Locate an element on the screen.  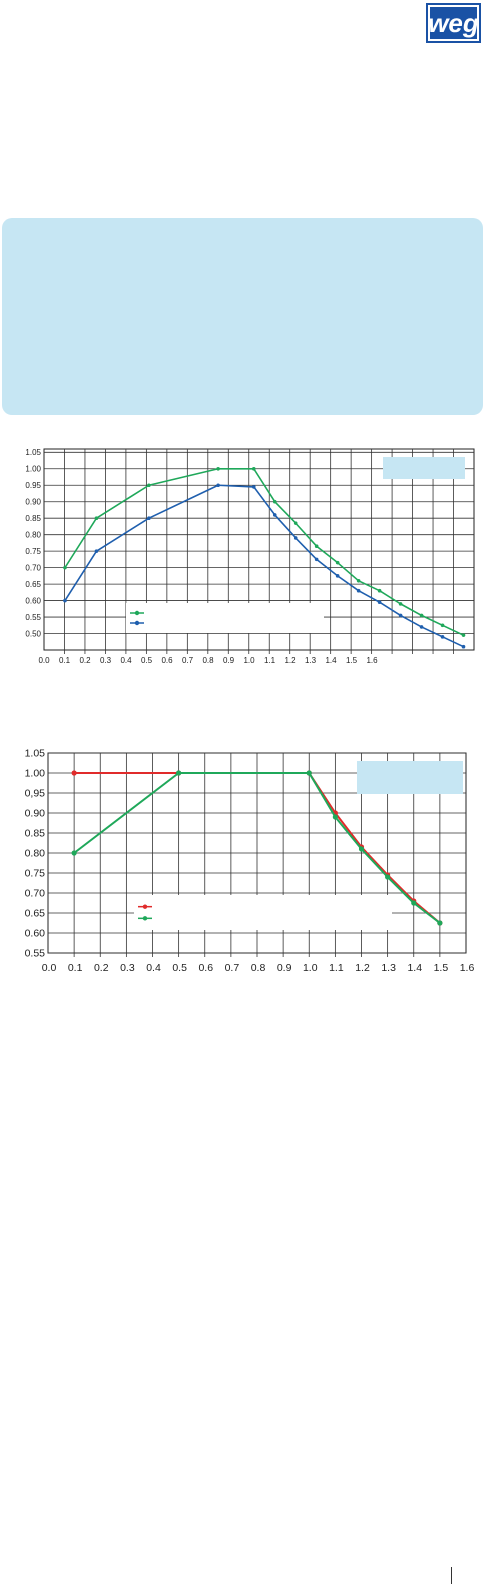
chart-2-label-badge is located at coordinates (410, 777).